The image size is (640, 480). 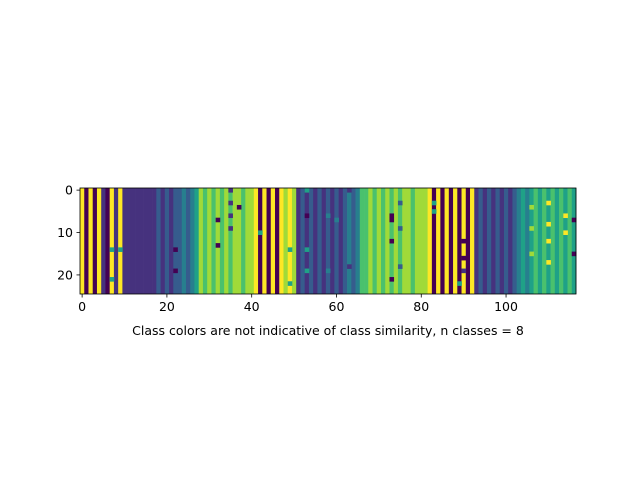 I want to click on y-tick-label: 20, so click(x=65, y=274).